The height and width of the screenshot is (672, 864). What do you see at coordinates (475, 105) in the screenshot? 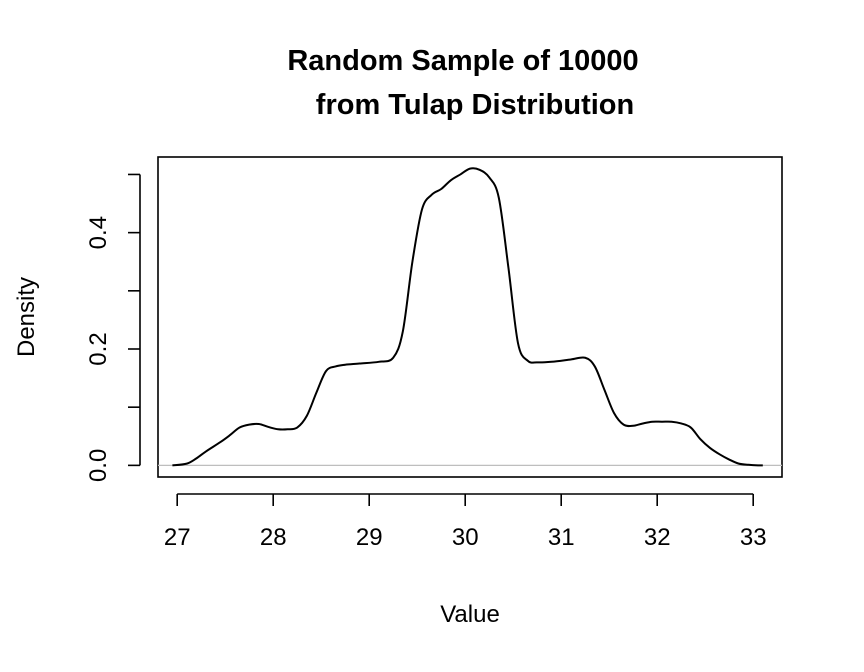
I see `chart-title-line-2: from Tulap Distribution` at bounding box center [475, 105].